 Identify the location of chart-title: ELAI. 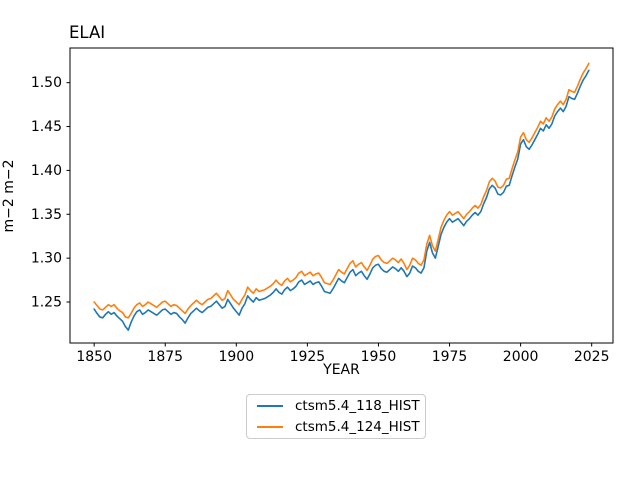
(87, 32).